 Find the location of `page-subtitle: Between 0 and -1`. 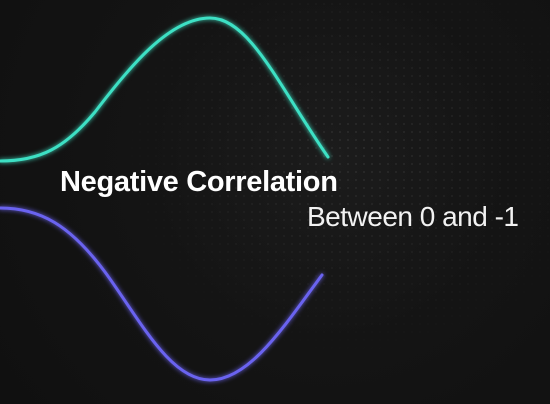

page-subtitle: Between 0 and -1 is located at coordinates (413, 216).